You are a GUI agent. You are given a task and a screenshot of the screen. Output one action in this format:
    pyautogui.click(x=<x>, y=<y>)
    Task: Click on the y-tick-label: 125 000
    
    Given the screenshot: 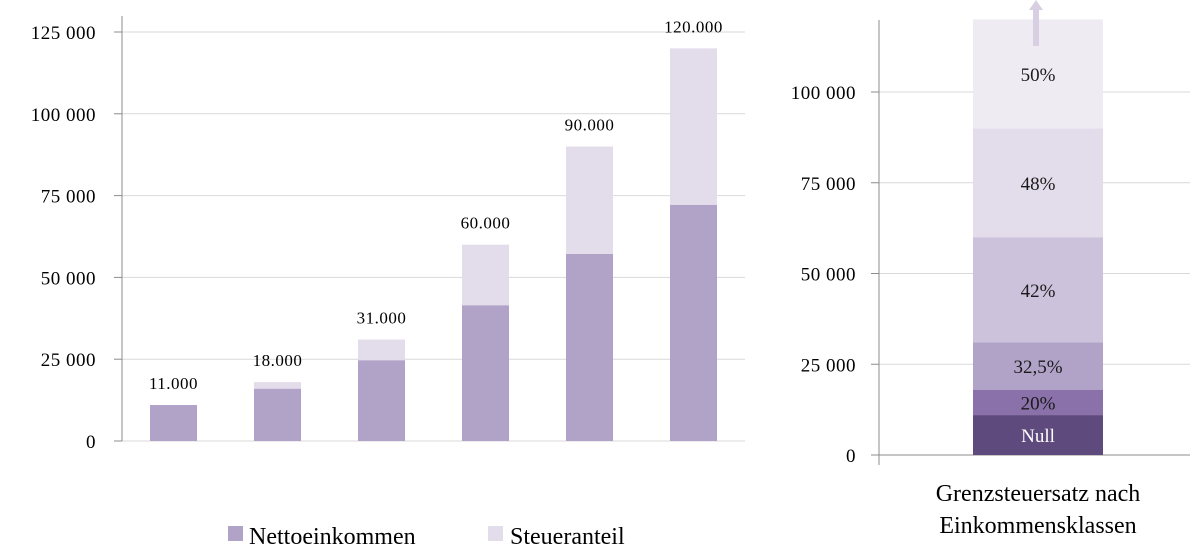 What is the action you would take?
    pyautogui.click(x=63, y=33)
    